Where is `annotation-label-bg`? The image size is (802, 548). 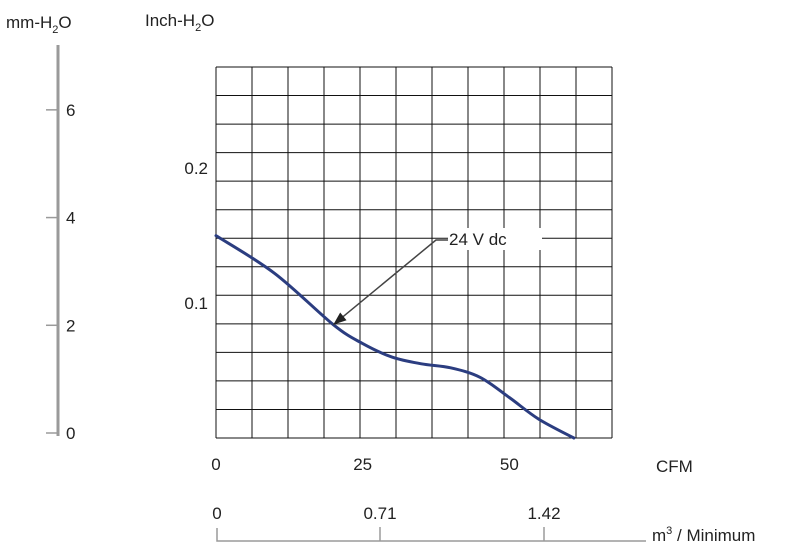
annotation-label-bg is located at coordinates (495, 239).